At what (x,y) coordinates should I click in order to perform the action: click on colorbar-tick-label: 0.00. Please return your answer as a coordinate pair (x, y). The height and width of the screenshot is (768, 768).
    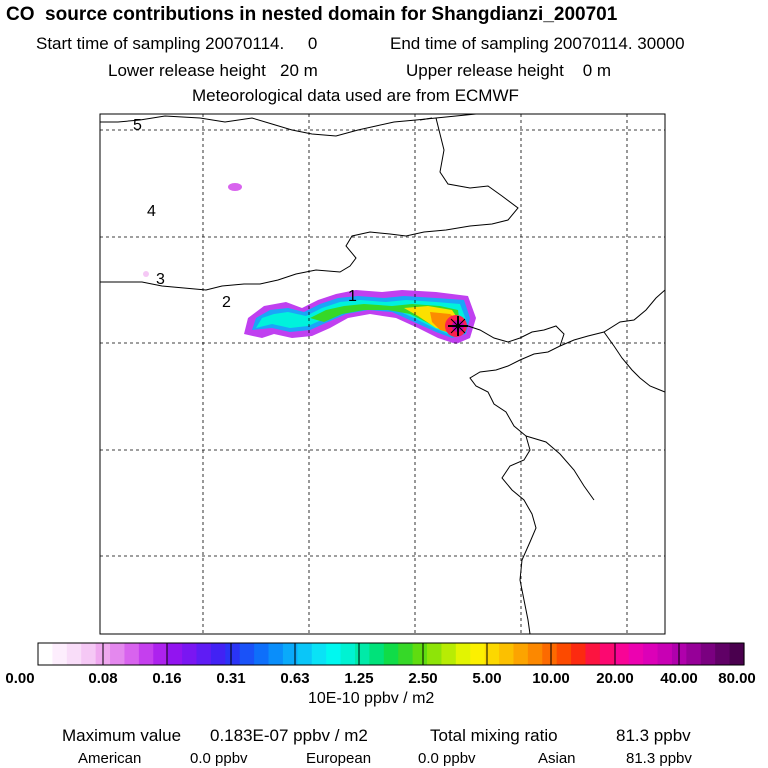
    Looking at the image, I should click on (20, 678).